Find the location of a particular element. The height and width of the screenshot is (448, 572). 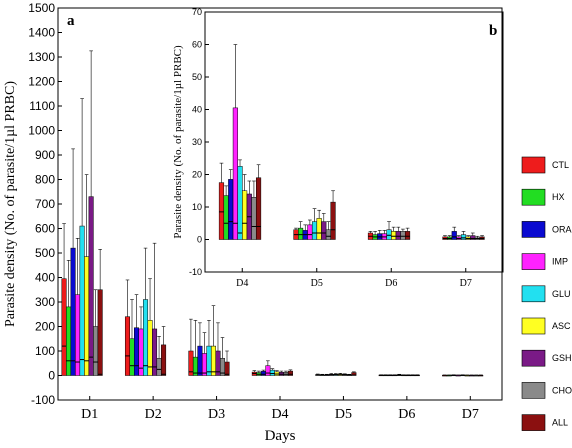

legend-label-glu: GLU is located at coordinates (561, 294).